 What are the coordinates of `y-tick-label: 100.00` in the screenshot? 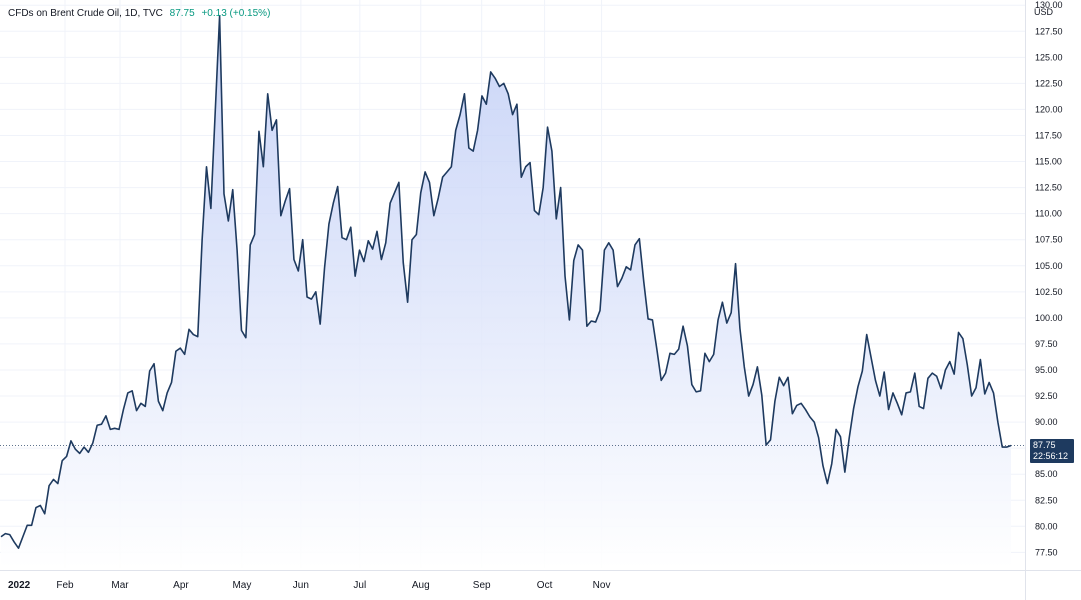 It's located at (1049, 318).